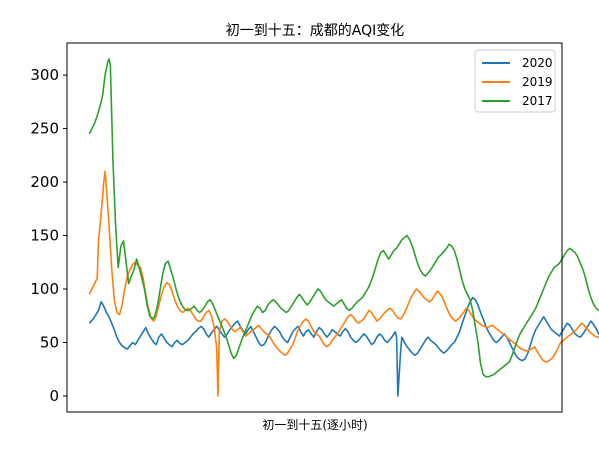 This screenshot has height=456, width=599. What do you see at coordinates (537, 101) in the screenshot?
I see `legend-label-2017: 2017` at bounding box center [537, 101].